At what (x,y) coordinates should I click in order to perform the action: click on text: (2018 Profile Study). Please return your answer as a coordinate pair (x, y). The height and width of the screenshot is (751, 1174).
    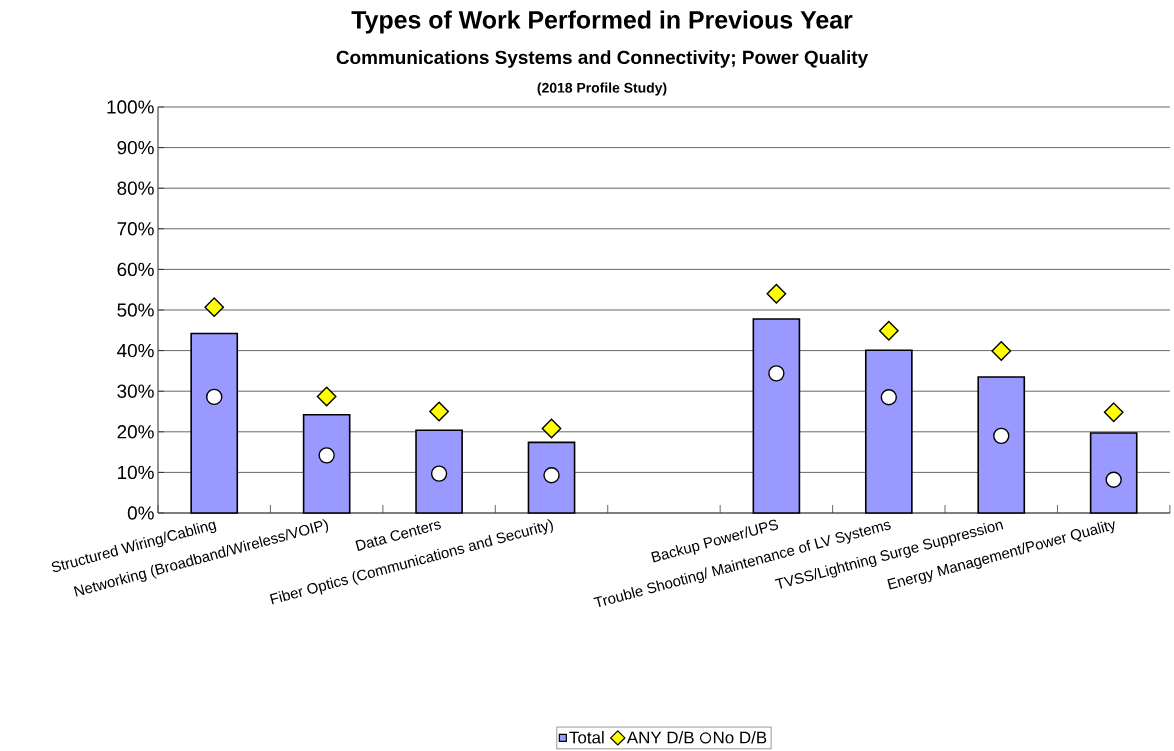
    Looking at the image, I should click on (602, 89).